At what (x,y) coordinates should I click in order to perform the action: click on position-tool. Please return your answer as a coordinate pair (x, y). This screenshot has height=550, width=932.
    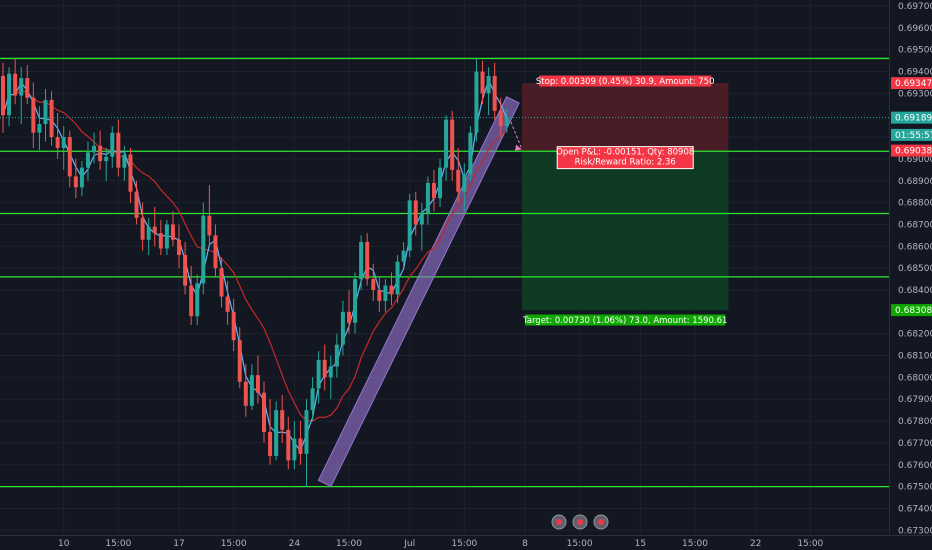
    Looking at the image, I should click on (625, 197).